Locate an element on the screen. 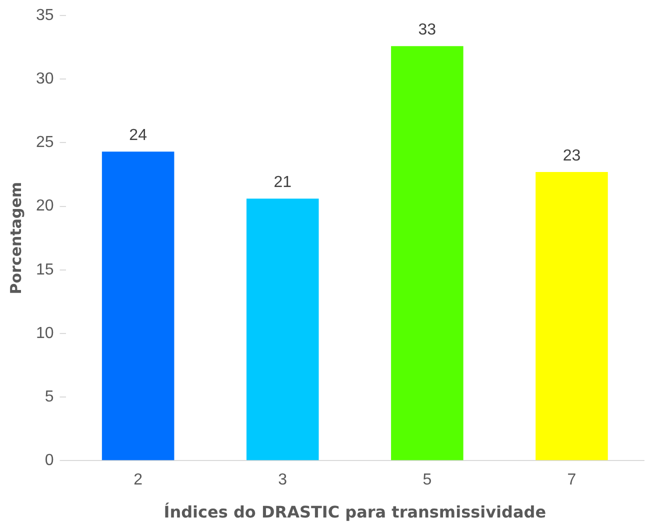  y-tick-label: 25 is located at coordinates (45, 143).